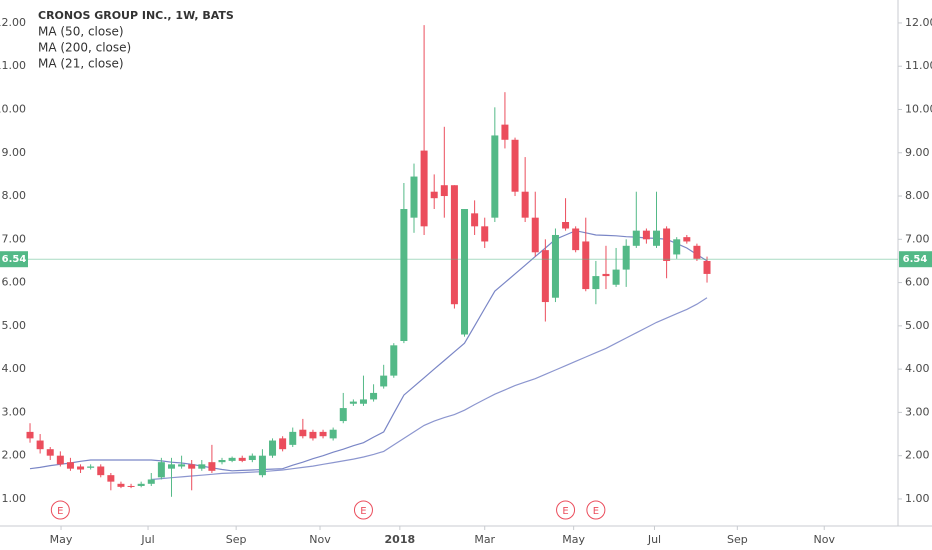 This screenshot has width=932, height=550. What do you see at coordinates (484, 539) in the screenshot?
I see `x-tick-label: Mar` at bounding box center [484, 539].